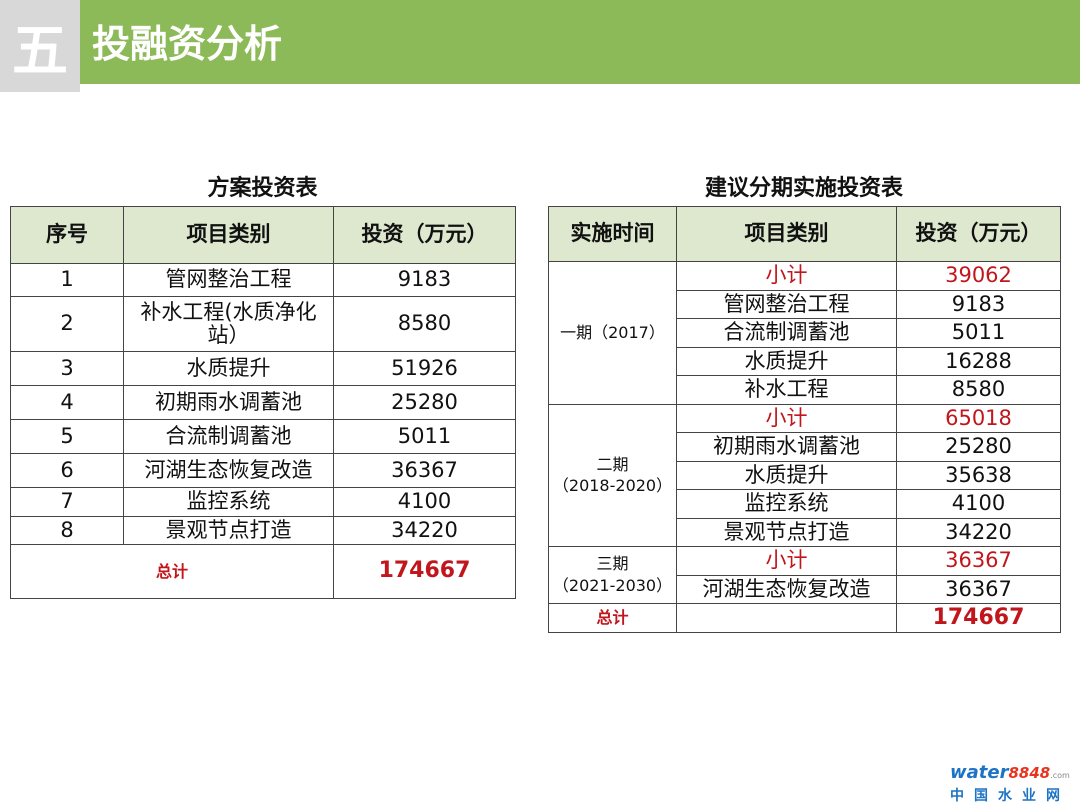 This screenshot has width=1080, height=810. I want to click on table-row: 河湖生态恢复改造 36367, so click(805, 589).